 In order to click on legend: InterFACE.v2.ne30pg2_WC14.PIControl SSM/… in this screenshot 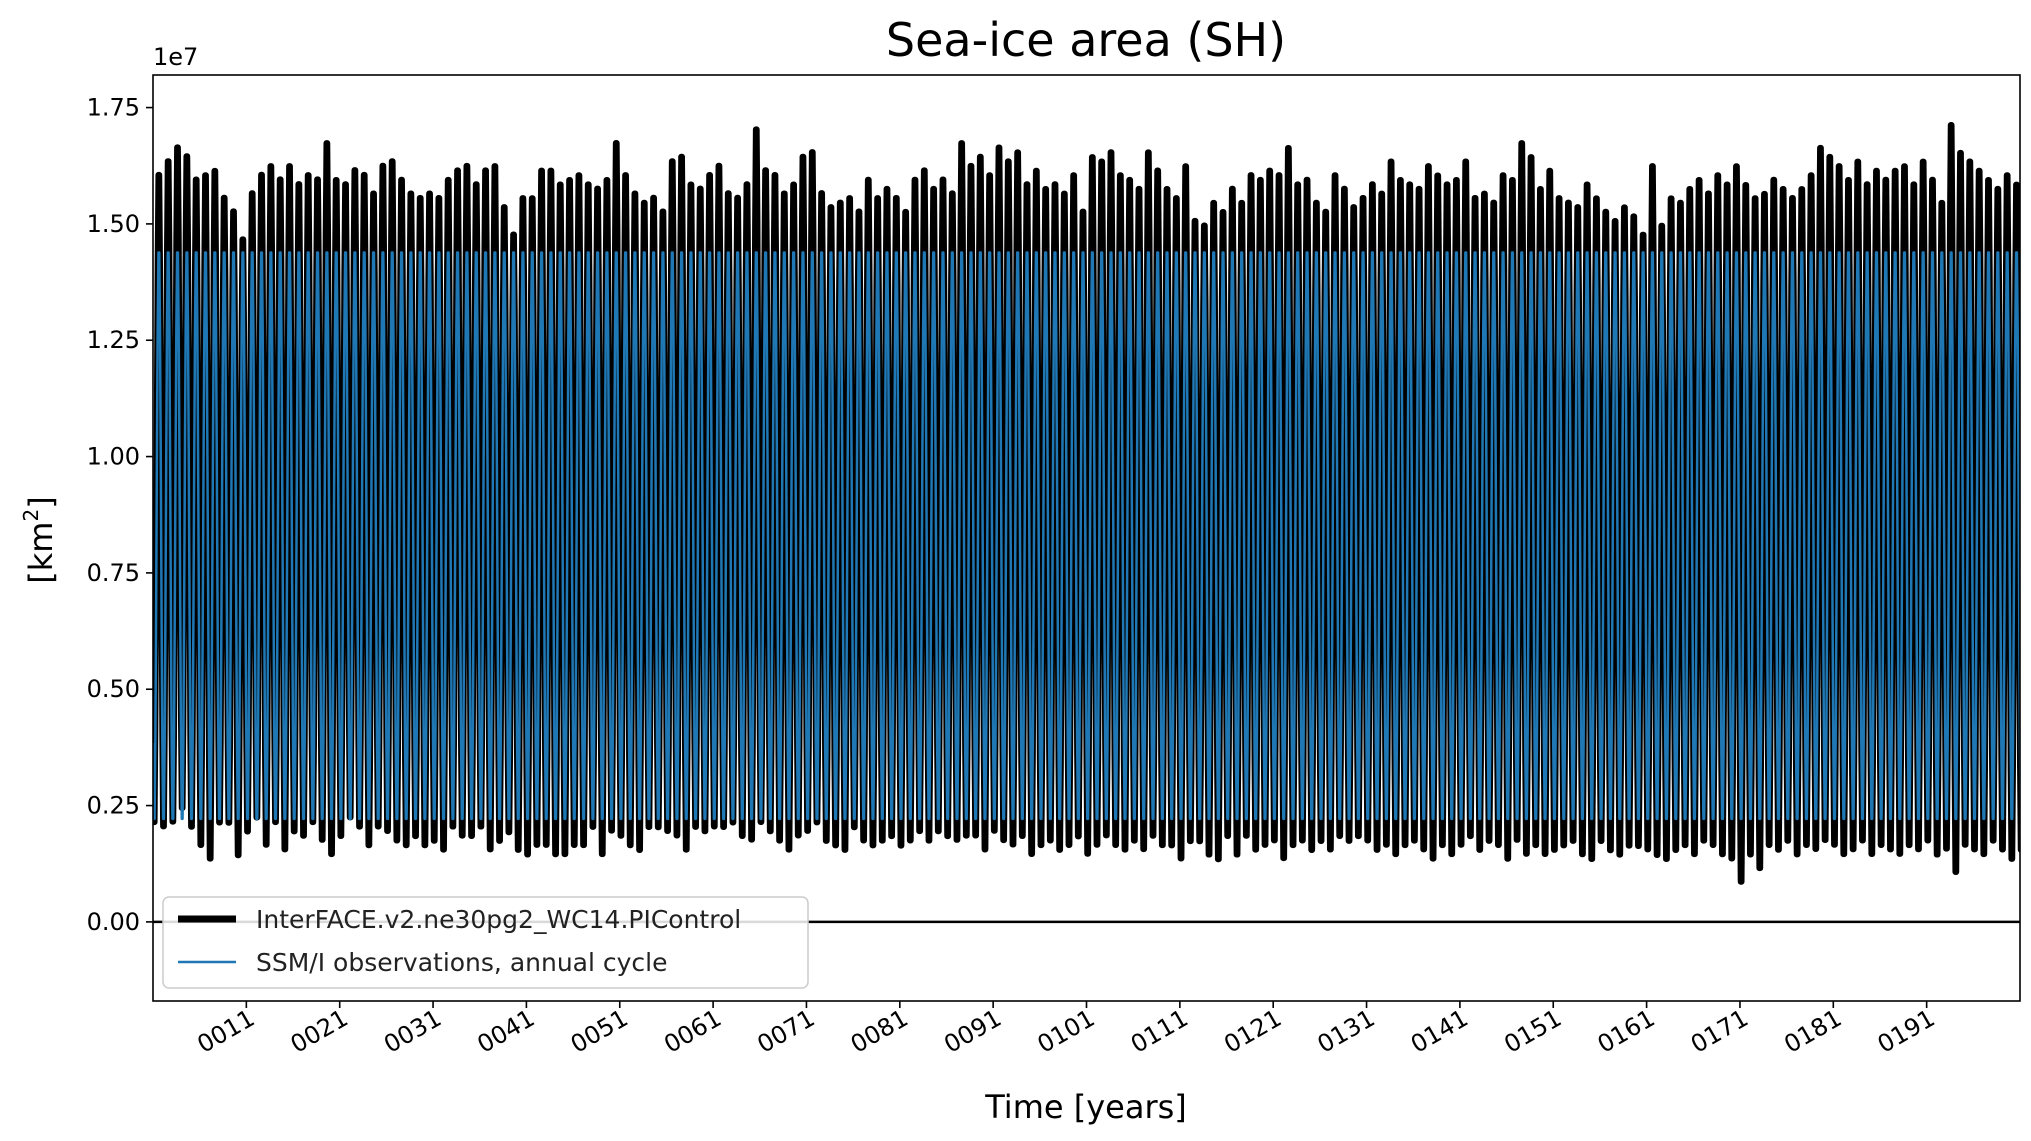, I will do `click(485, 942)`.